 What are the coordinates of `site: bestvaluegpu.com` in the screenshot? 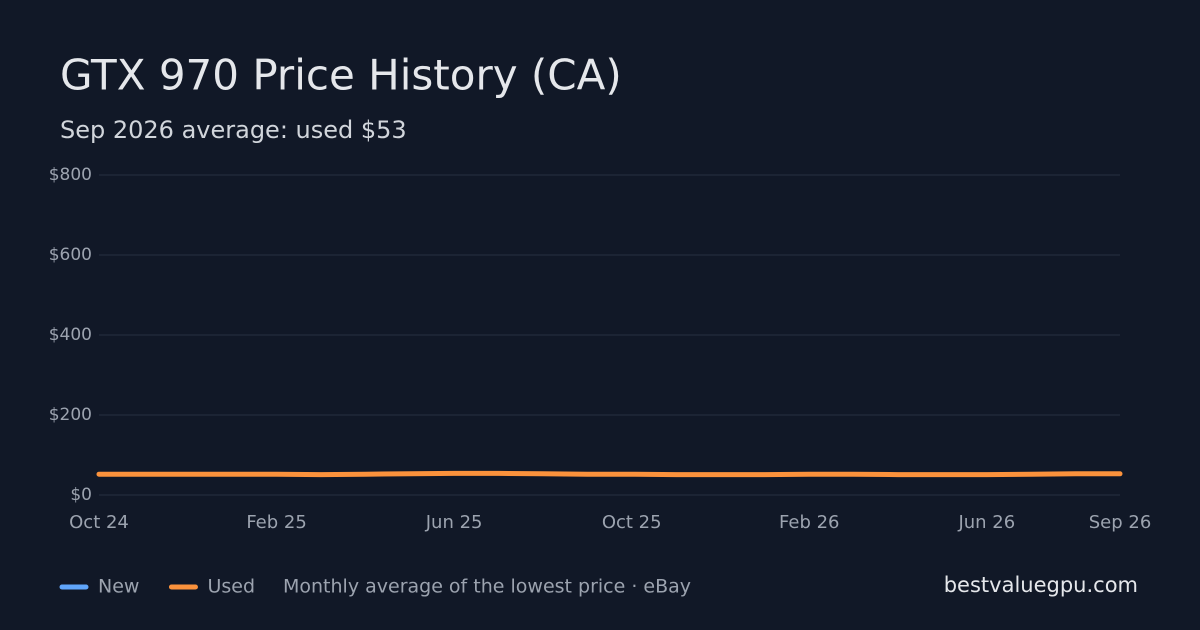 It's located at (1041, 585).